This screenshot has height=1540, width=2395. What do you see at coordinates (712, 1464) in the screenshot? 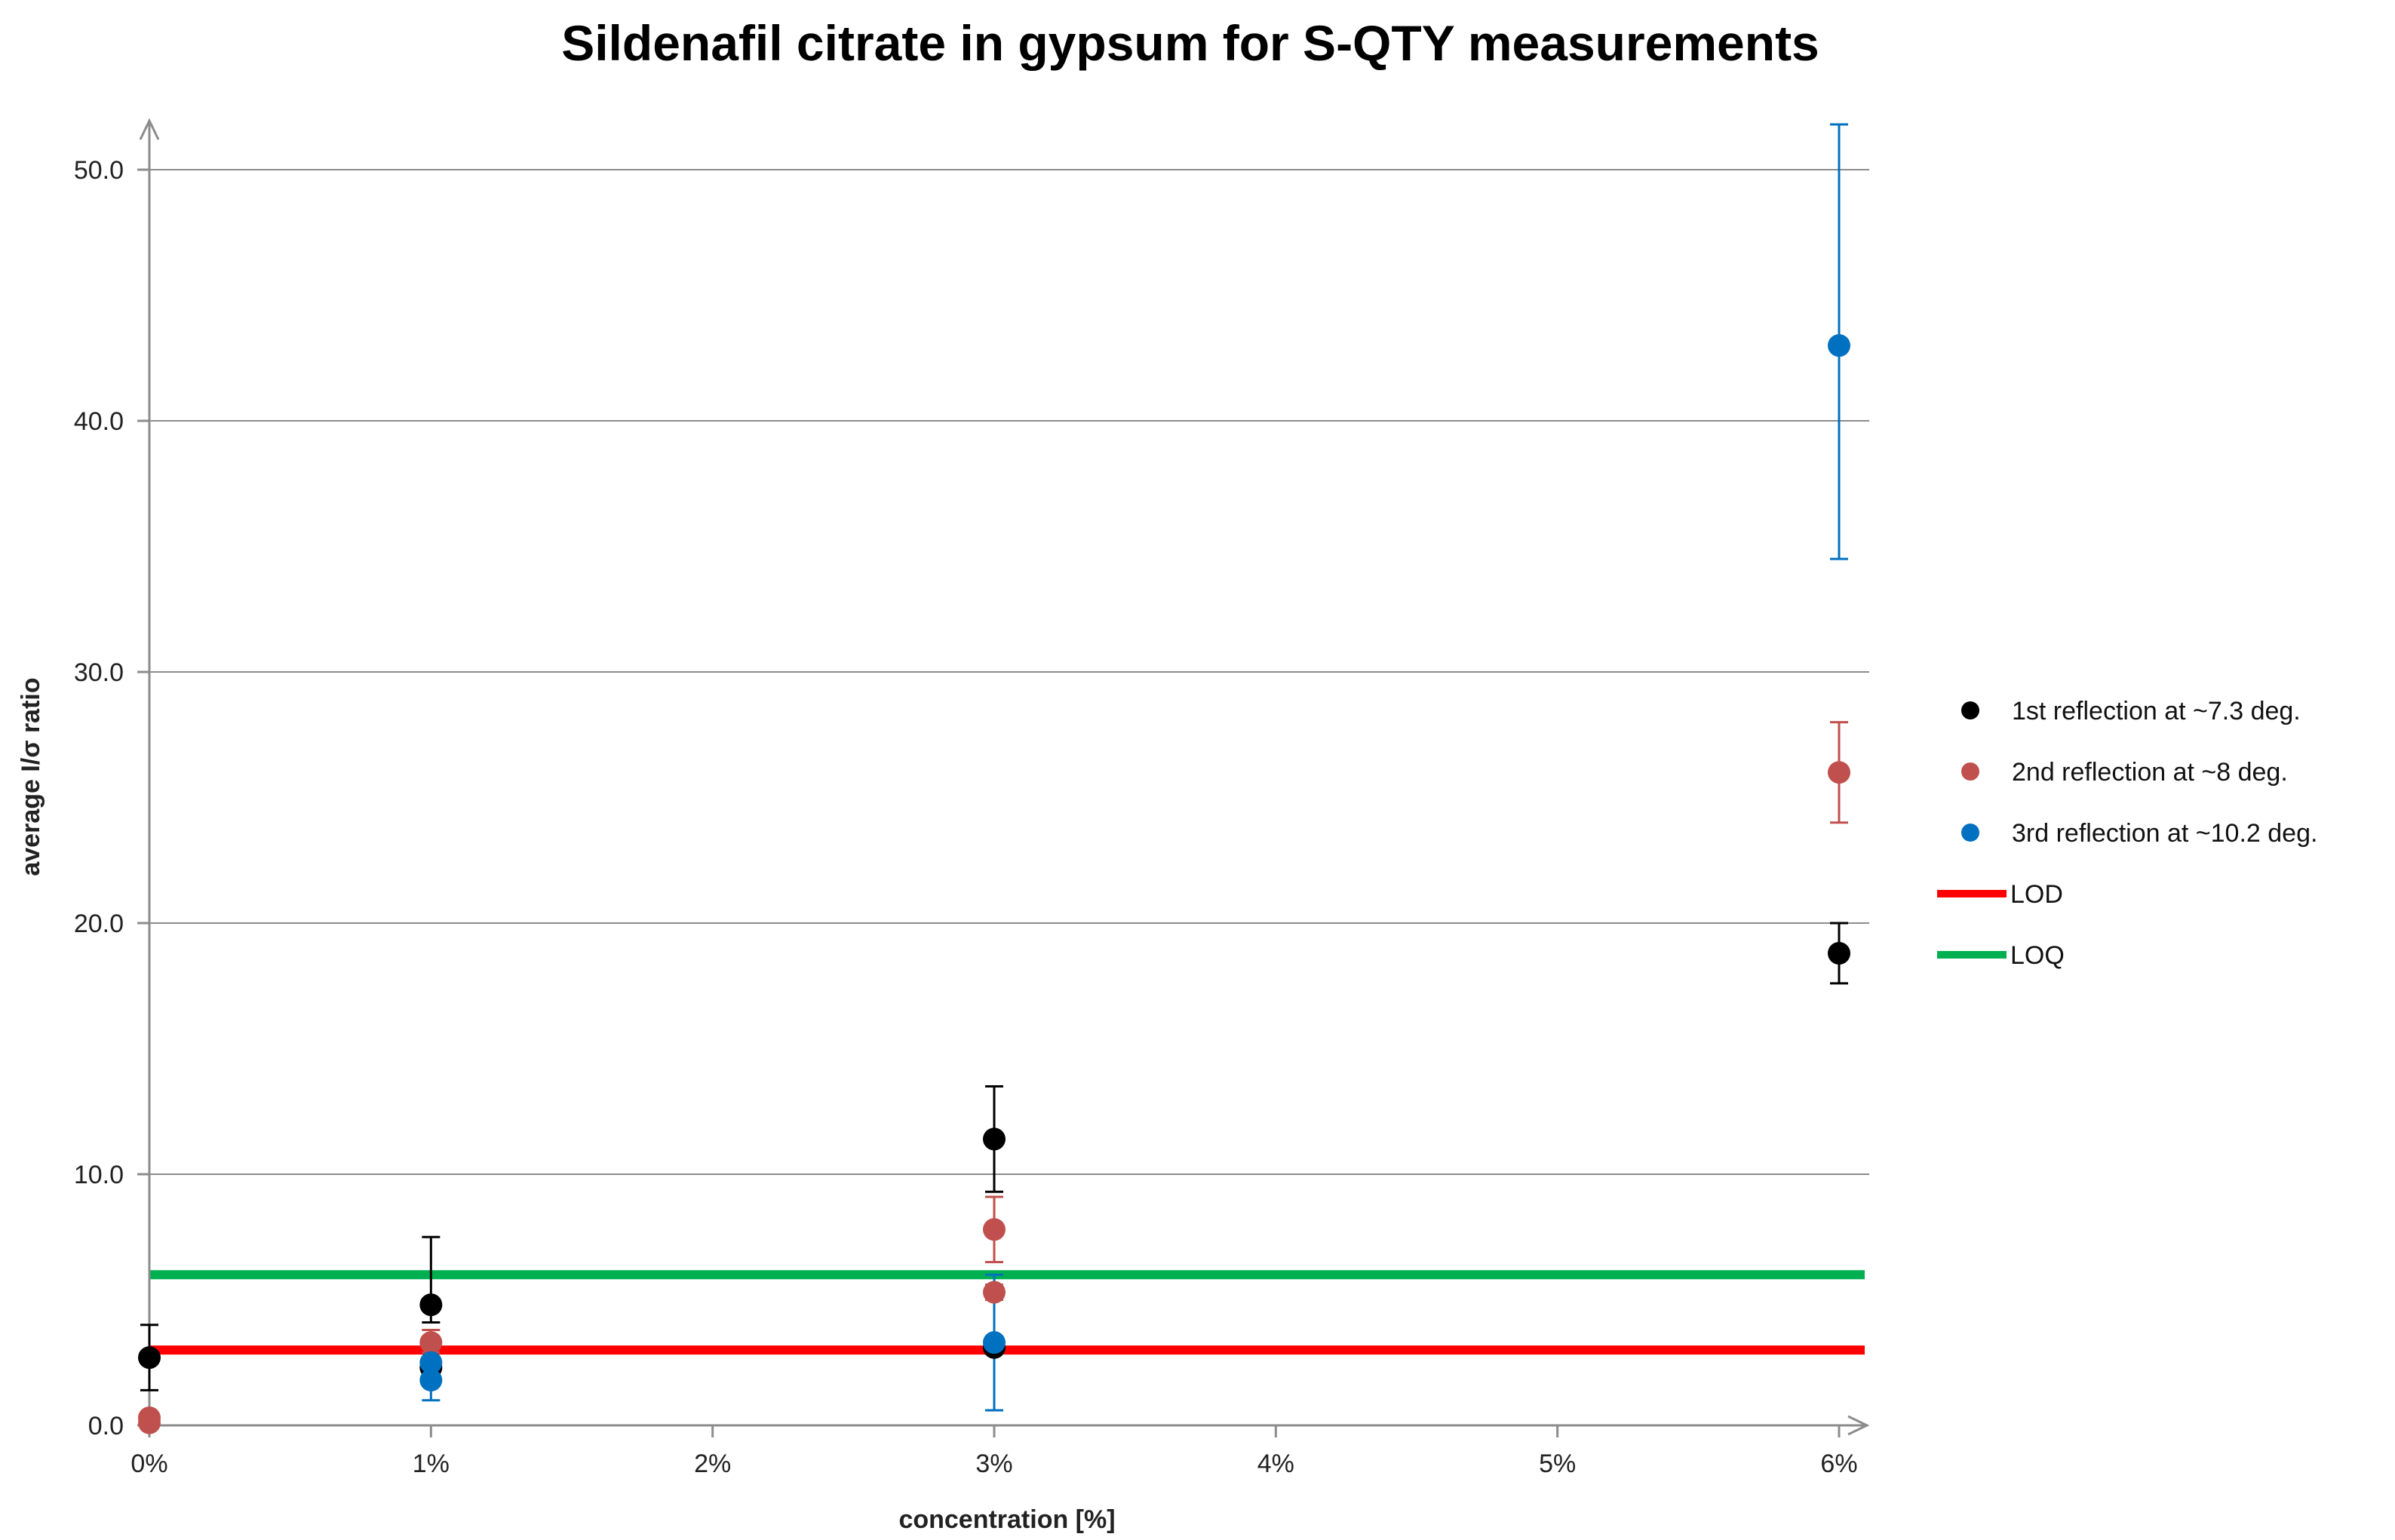
I see `x-tick-label: 2%` at bounding box center [712, 1464].